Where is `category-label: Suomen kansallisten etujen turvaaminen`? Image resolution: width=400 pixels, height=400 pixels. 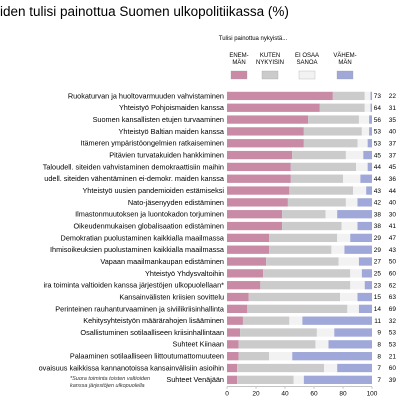
category-label: Suomen kansallisten etujen turvaaminen is located at coordinates (158, 119).